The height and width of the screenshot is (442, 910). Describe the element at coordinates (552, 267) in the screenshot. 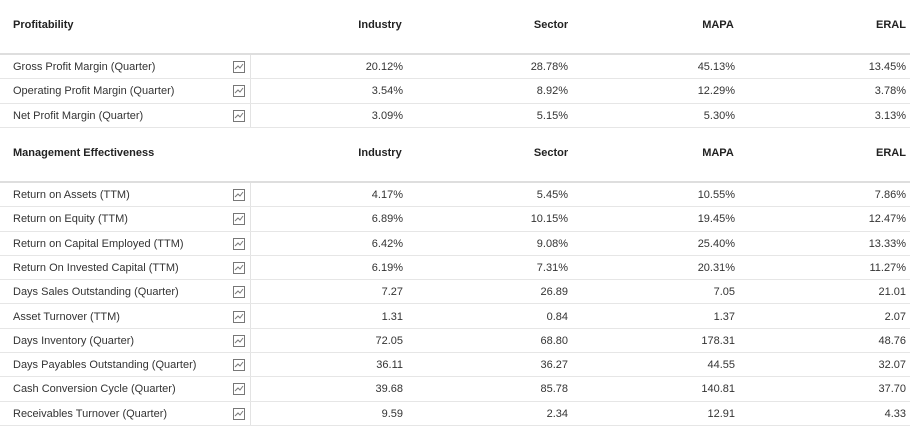

I see `cell-value: 7.31%` at that location.